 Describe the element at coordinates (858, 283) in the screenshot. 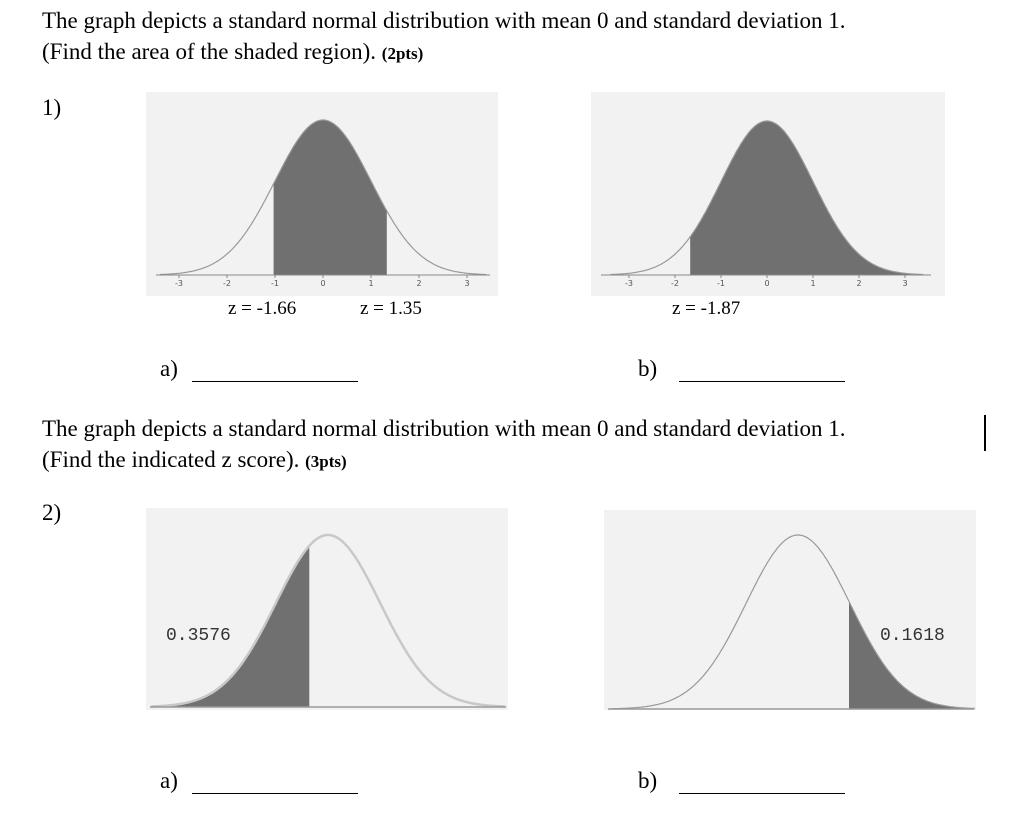

I see `graph-1b-tick-label: 2` at that location.